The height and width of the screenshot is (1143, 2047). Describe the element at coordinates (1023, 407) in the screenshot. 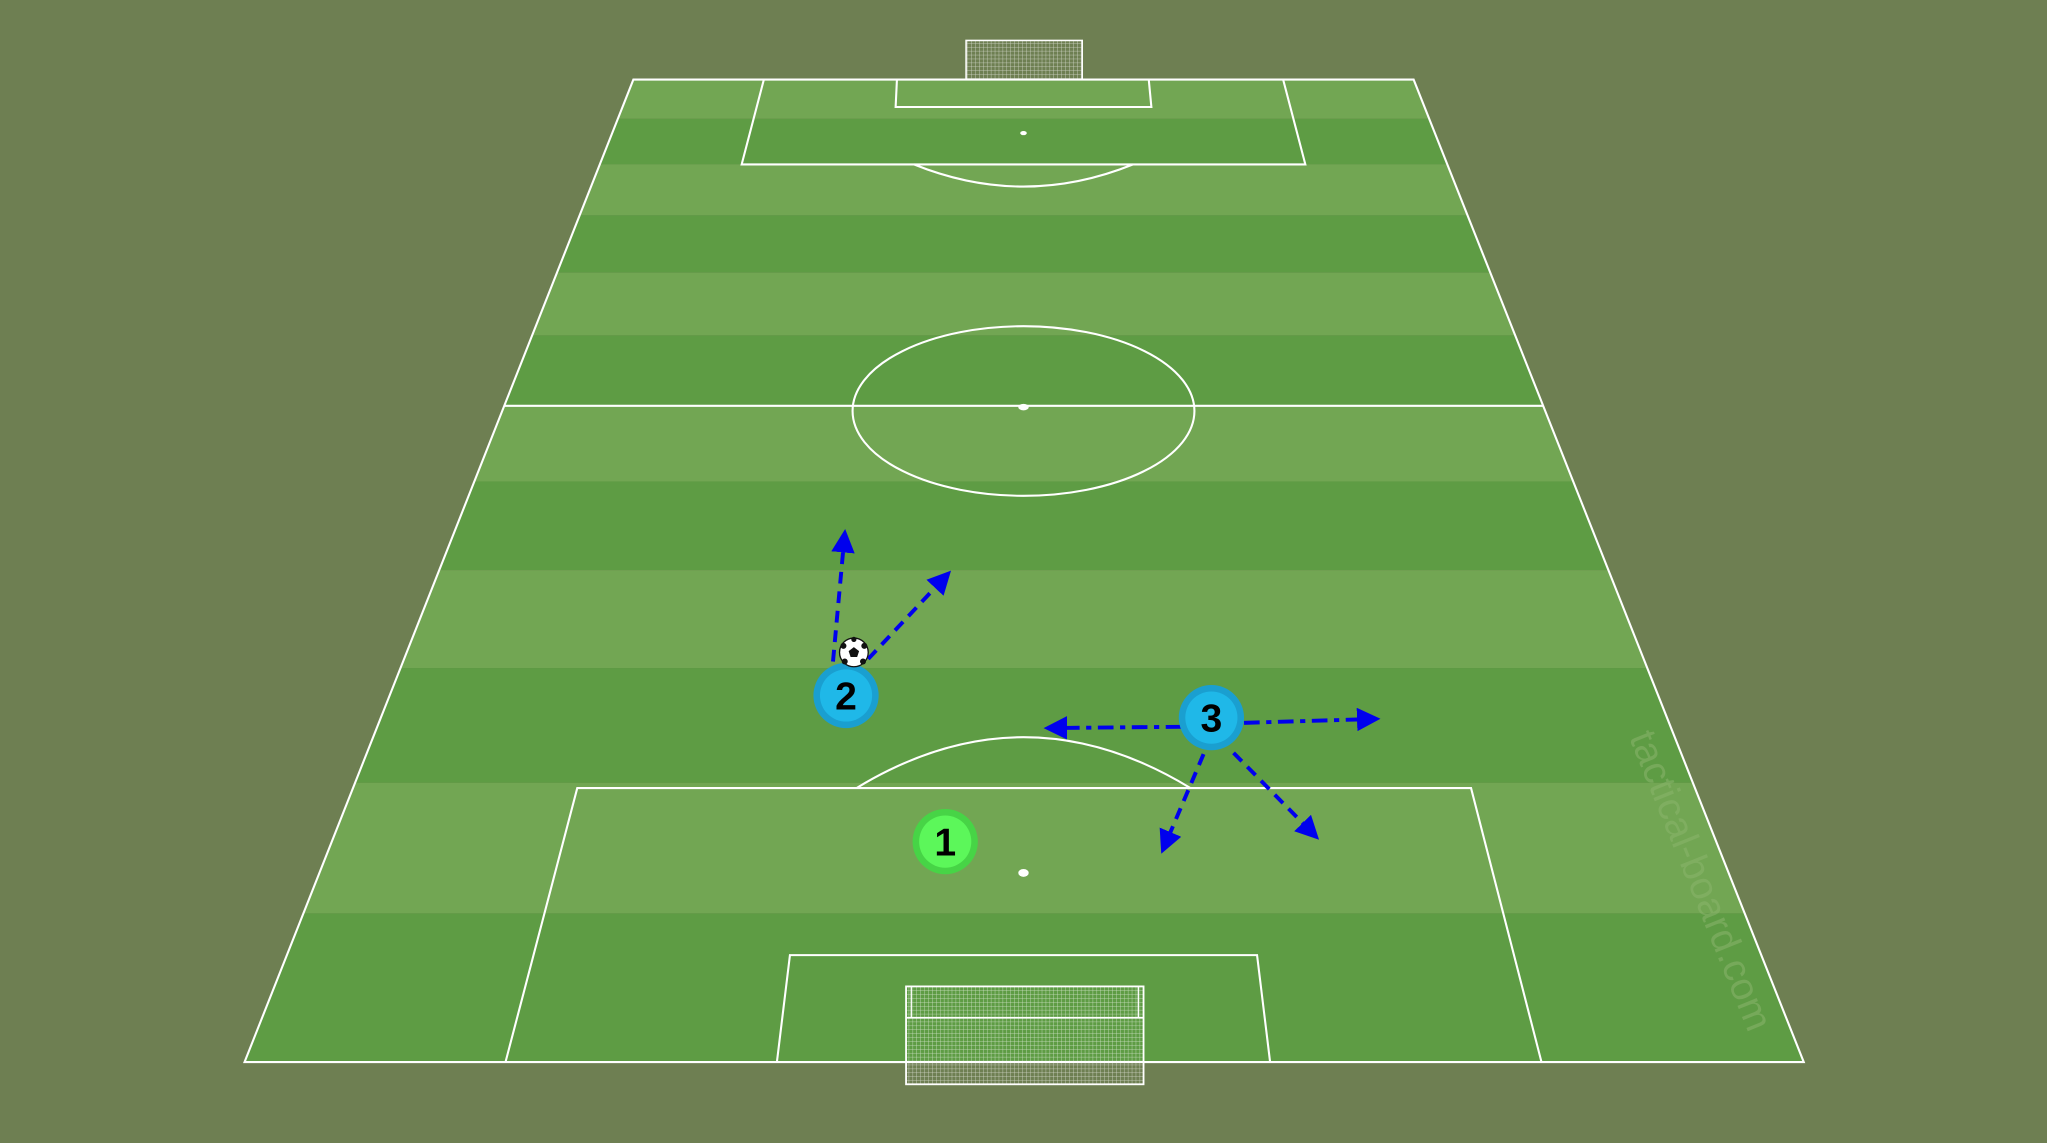

I see `center-spot` at that location.